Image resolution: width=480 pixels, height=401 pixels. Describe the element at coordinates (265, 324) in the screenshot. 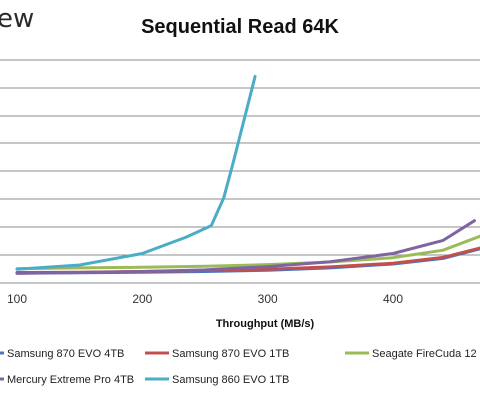

I see `x-axis-label: Throughput (MB/s)` at that location.